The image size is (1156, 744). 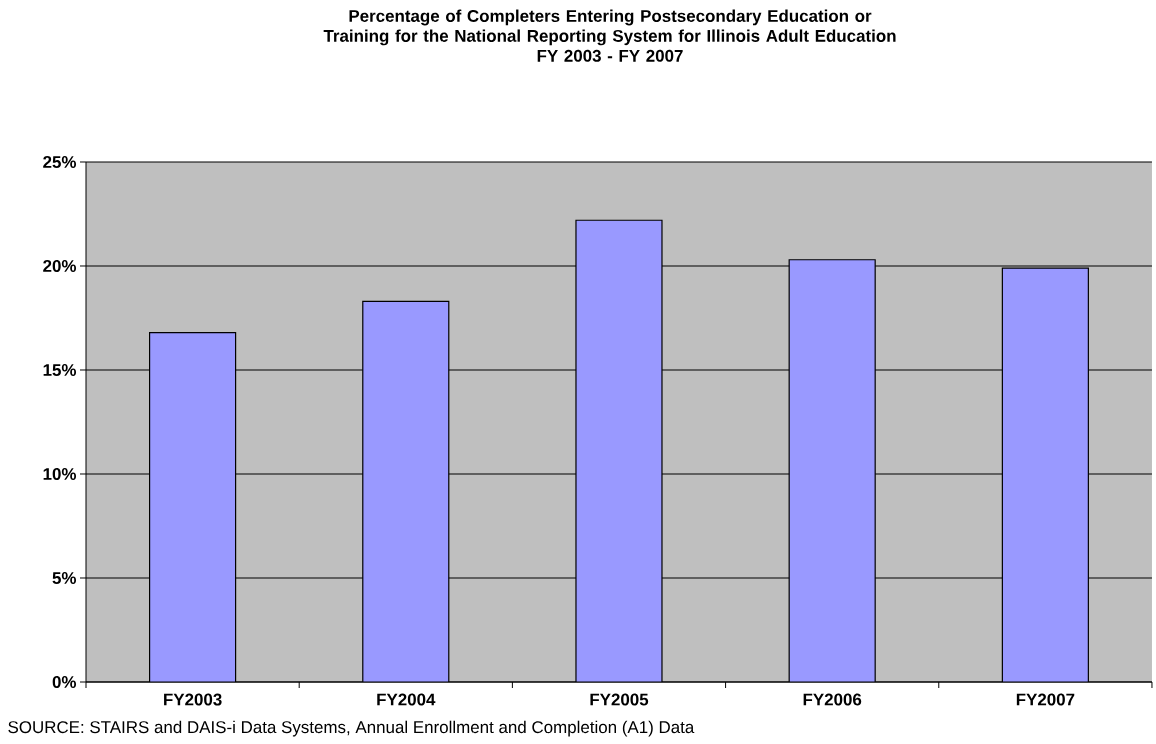 I want to click on x-tick-label: FY2005, so click(x=619, y=699).